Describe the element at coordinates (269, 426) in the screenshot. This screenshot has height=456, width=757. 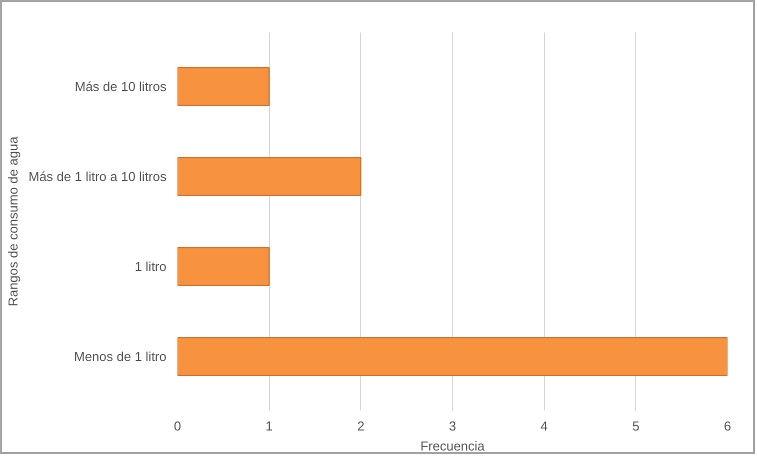
I see `x-tick-label: 1` at that location.